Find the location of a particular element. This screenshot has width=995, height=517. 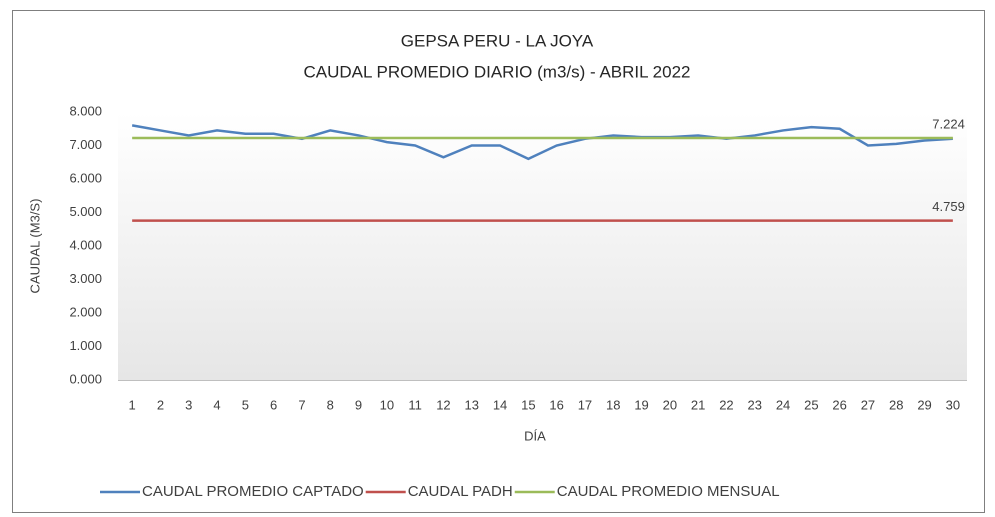

legend-label: CAUDAL PROMEDIO CAPTADO is located at coordinates (253, 491).